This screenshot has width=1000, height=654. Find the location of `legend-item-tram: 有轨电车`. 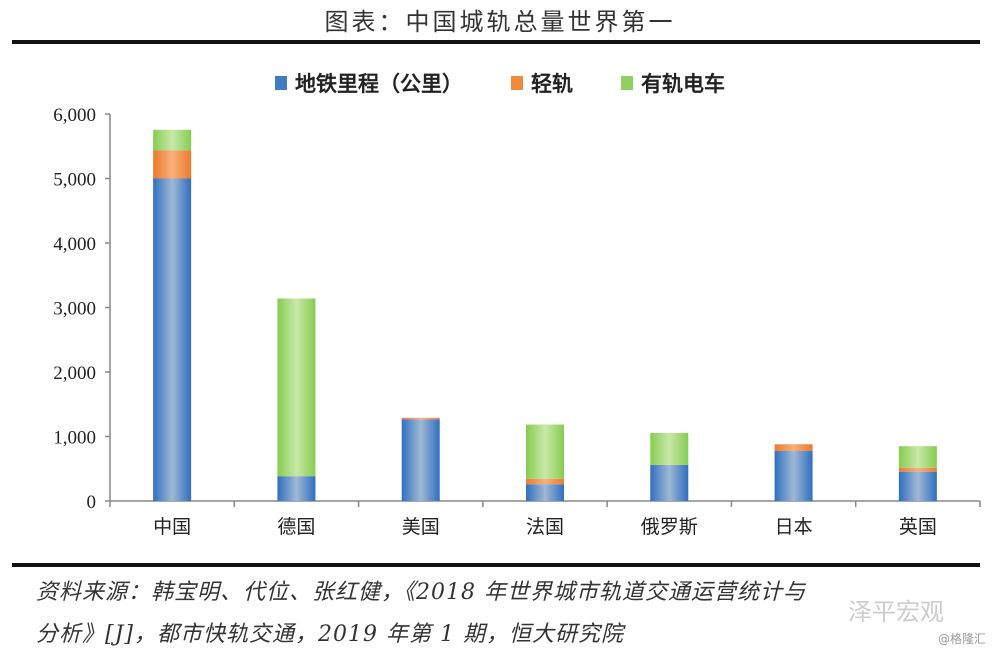

legend-item-tram: 有轨电车 is located at coordinates (673, 83).